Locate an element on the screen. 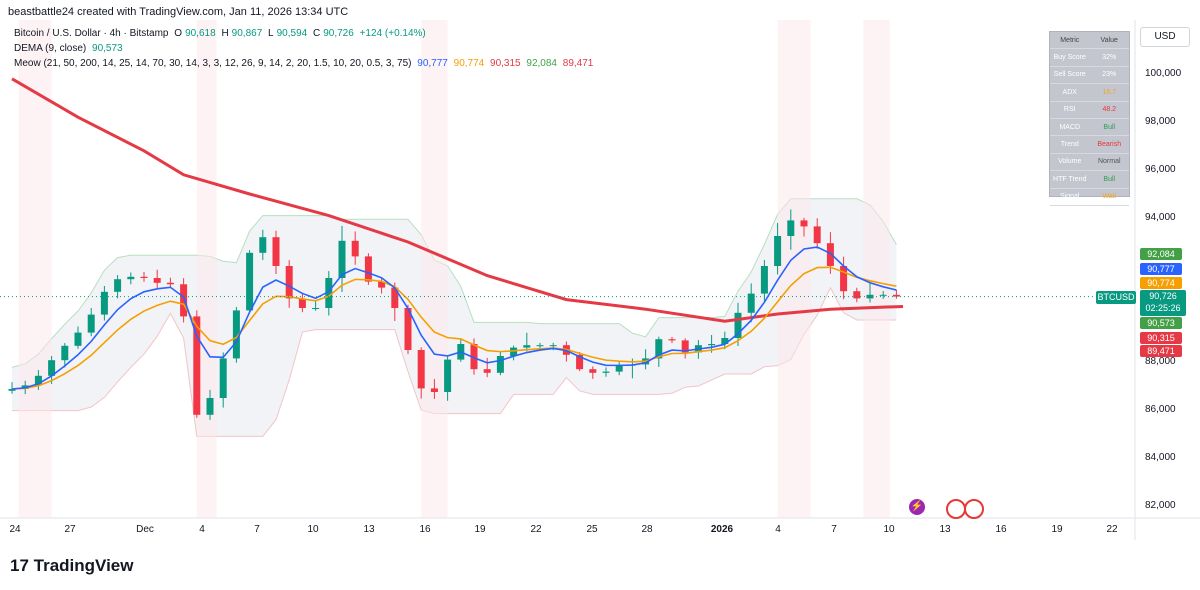 Image resolution: width=1200 pixels, height=590 pixels. high-label: H is located at coordinates (225, 33).